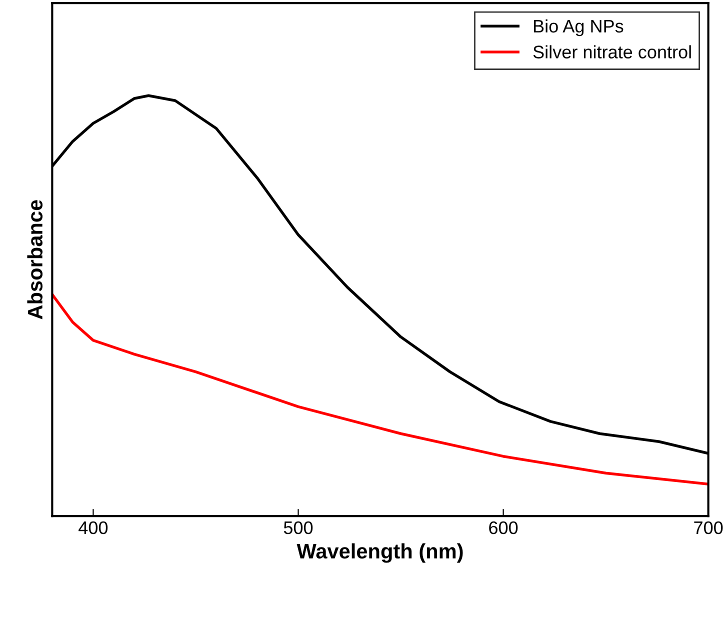 The height and width of the screenshot is (618, 725). Describe the element at coordinates (708, 527) in the screenshot. I see `x-tick-label: 700` at that location.